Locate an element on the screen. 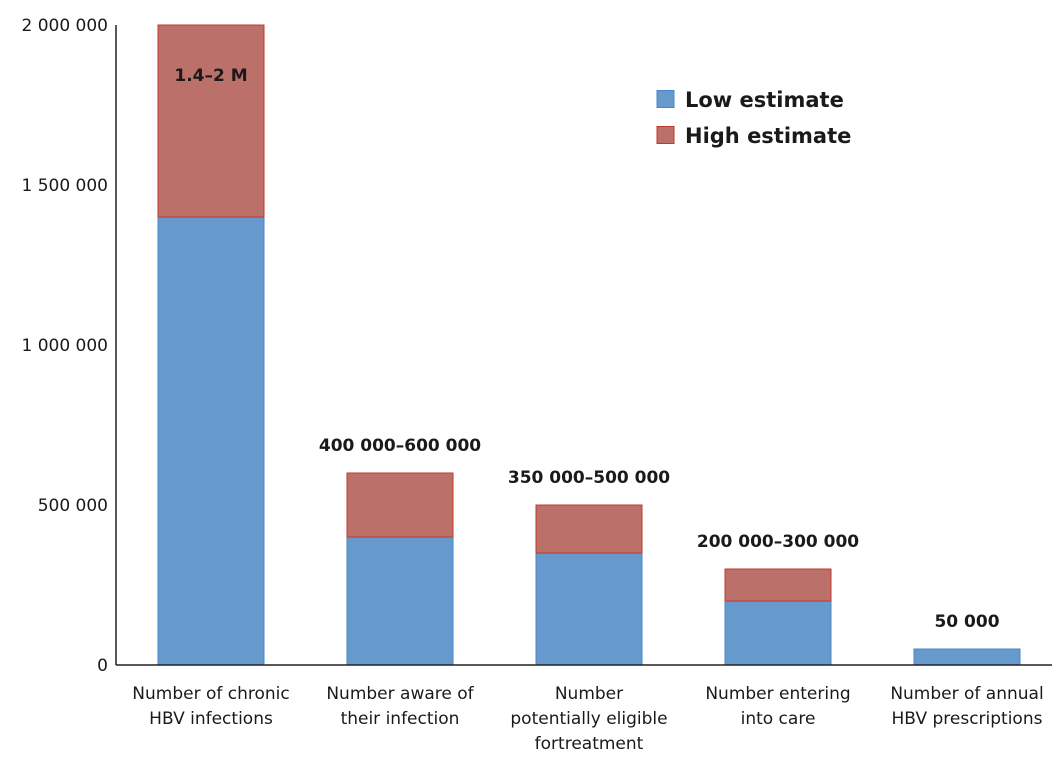 Image resolution: width=1059 pixels, height=759 pixels. category-label: Number potentially eligible fortreatment is located at coordinates (588, 719).